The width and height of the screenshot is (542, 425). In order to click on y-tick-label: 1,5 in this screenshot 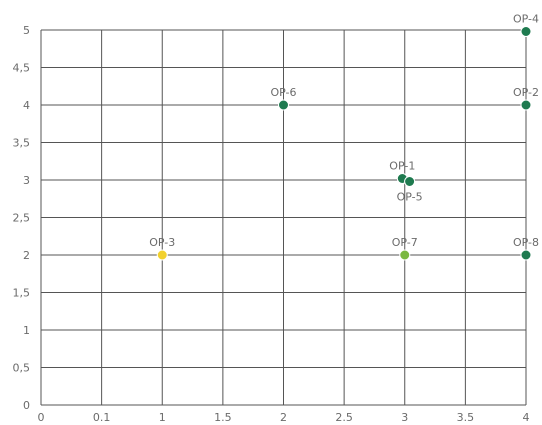, I will do `click(22, 293)`.